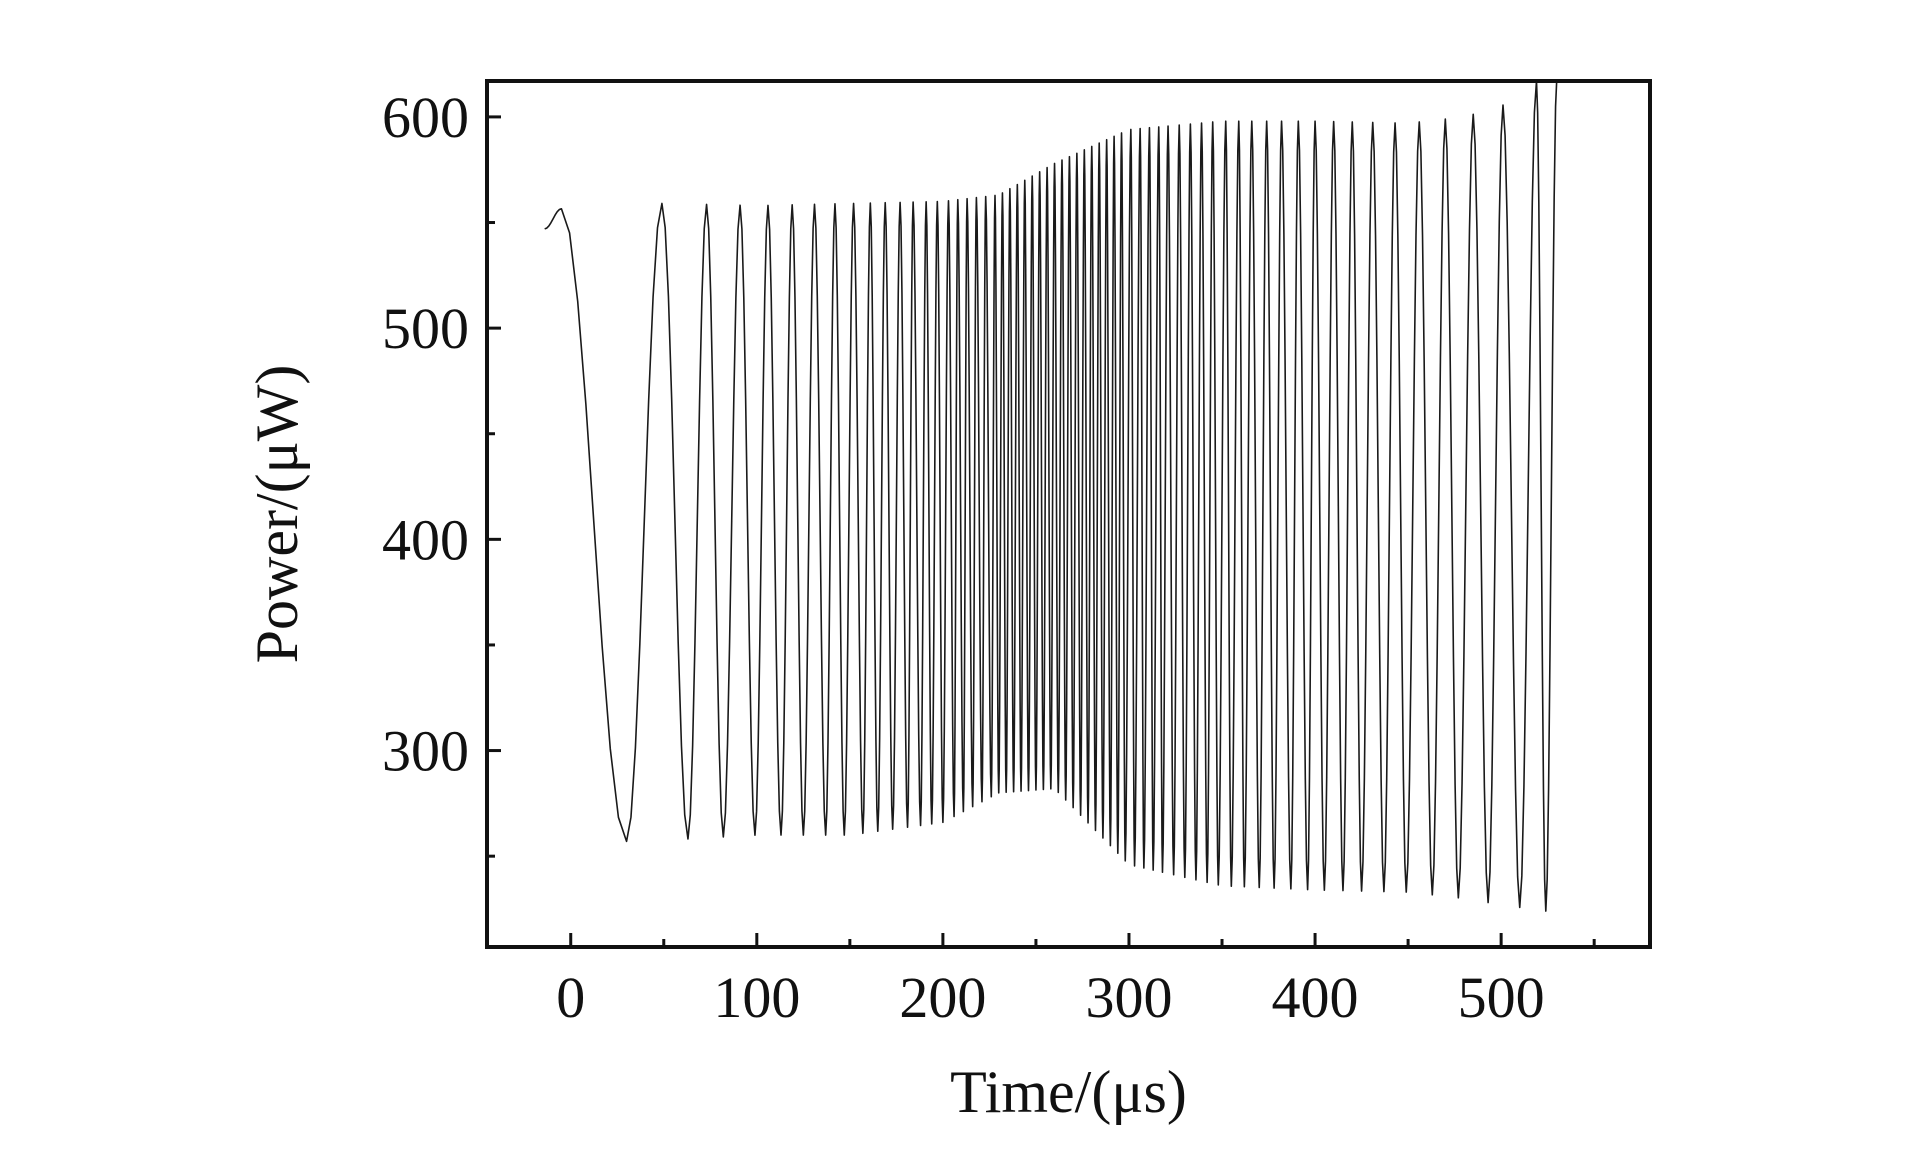 Image resolution: width=1928 pixels, height=1169 pixels. Describe the element at coordinates (1128, 997) in the screenshot. I see `x-tick-label: 300` at that location.